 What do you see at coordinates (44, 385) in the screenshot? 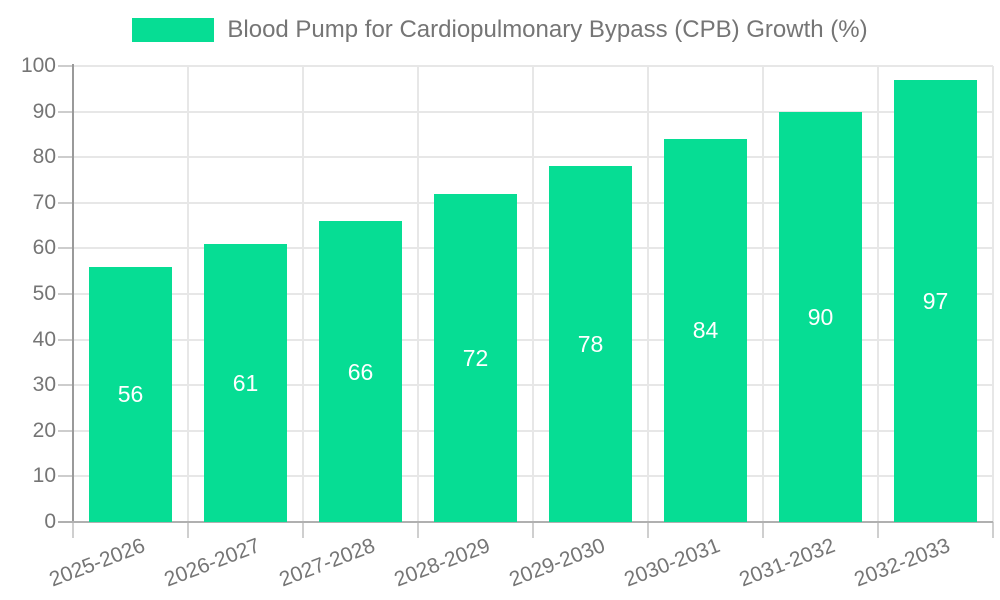
I see `y-tick-label: 30` at bounding box center [44, 385].